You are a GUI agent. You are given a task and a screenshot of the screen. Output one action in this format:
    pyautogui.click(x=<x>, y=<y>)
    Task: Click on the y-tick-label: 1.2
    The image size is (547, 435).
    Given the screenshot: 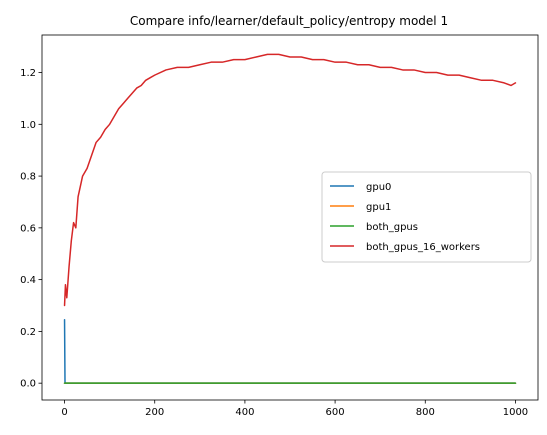 What is the action you would take?
    pyautogui.click(x=28, y=73)
    